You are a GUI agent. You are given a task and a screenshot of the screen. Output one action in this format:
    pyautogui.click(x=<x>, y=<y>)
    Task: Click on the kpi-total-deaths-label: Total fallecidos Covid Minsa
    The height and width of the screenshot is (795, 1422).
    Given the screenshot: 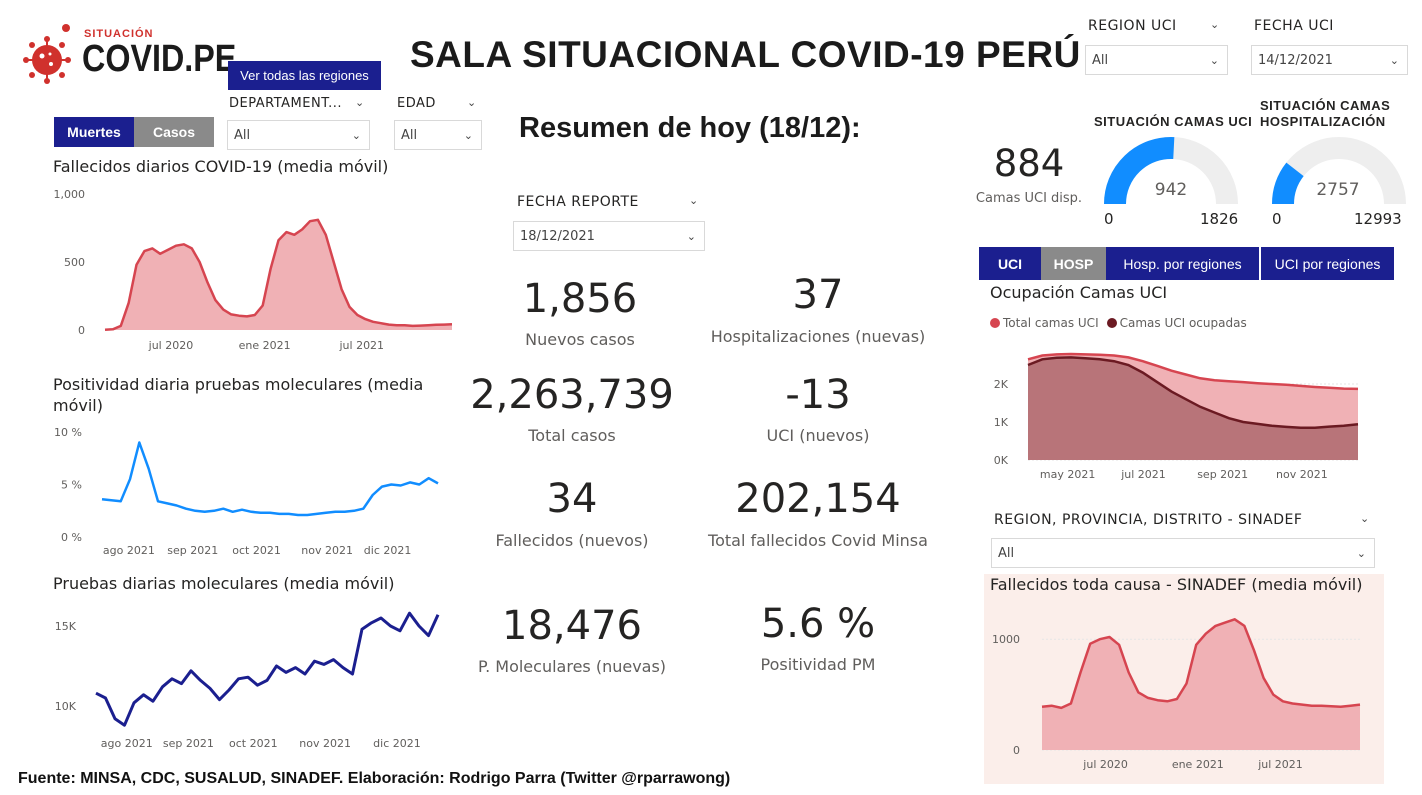 What is the action you would take?
    pyautogui.click(x=818, y=540)
    